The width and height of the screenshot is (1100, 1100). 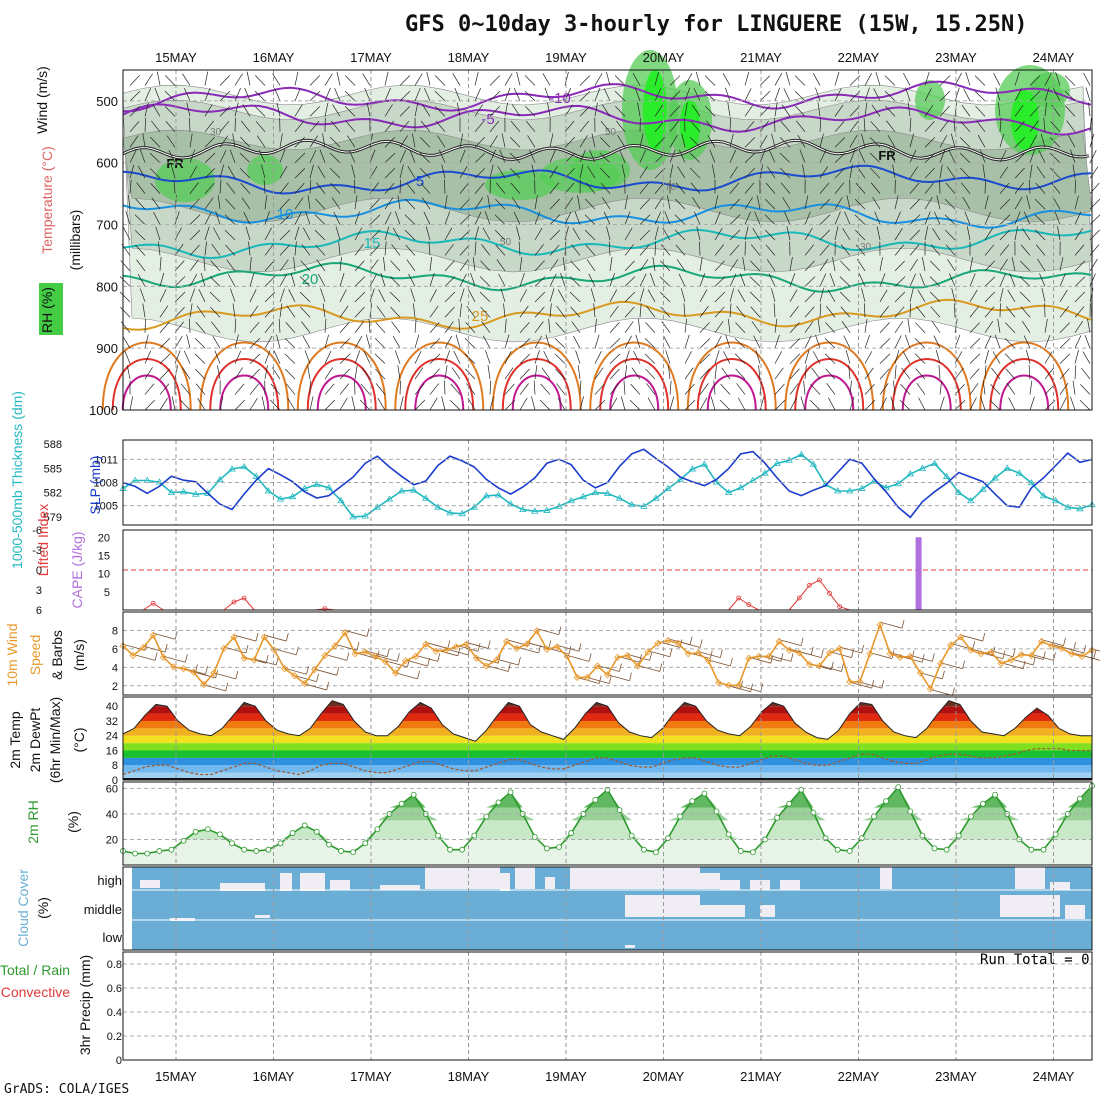 What do you see at coordinates (607, 484) in the screenshot?
I see `thickness-slp-panel` at bounding box center [607, 484].